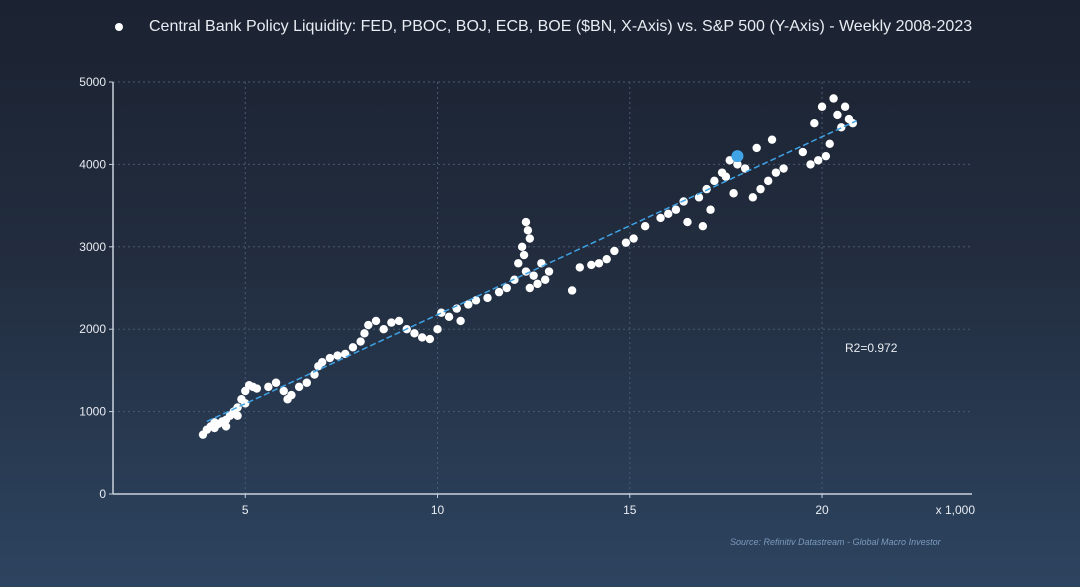 This screenshot has height=587, width=1080. What do you see at coordinates (102, 494) in the screenshot?
I see `y-tick-label: 0` at bounding box center [102, 494].